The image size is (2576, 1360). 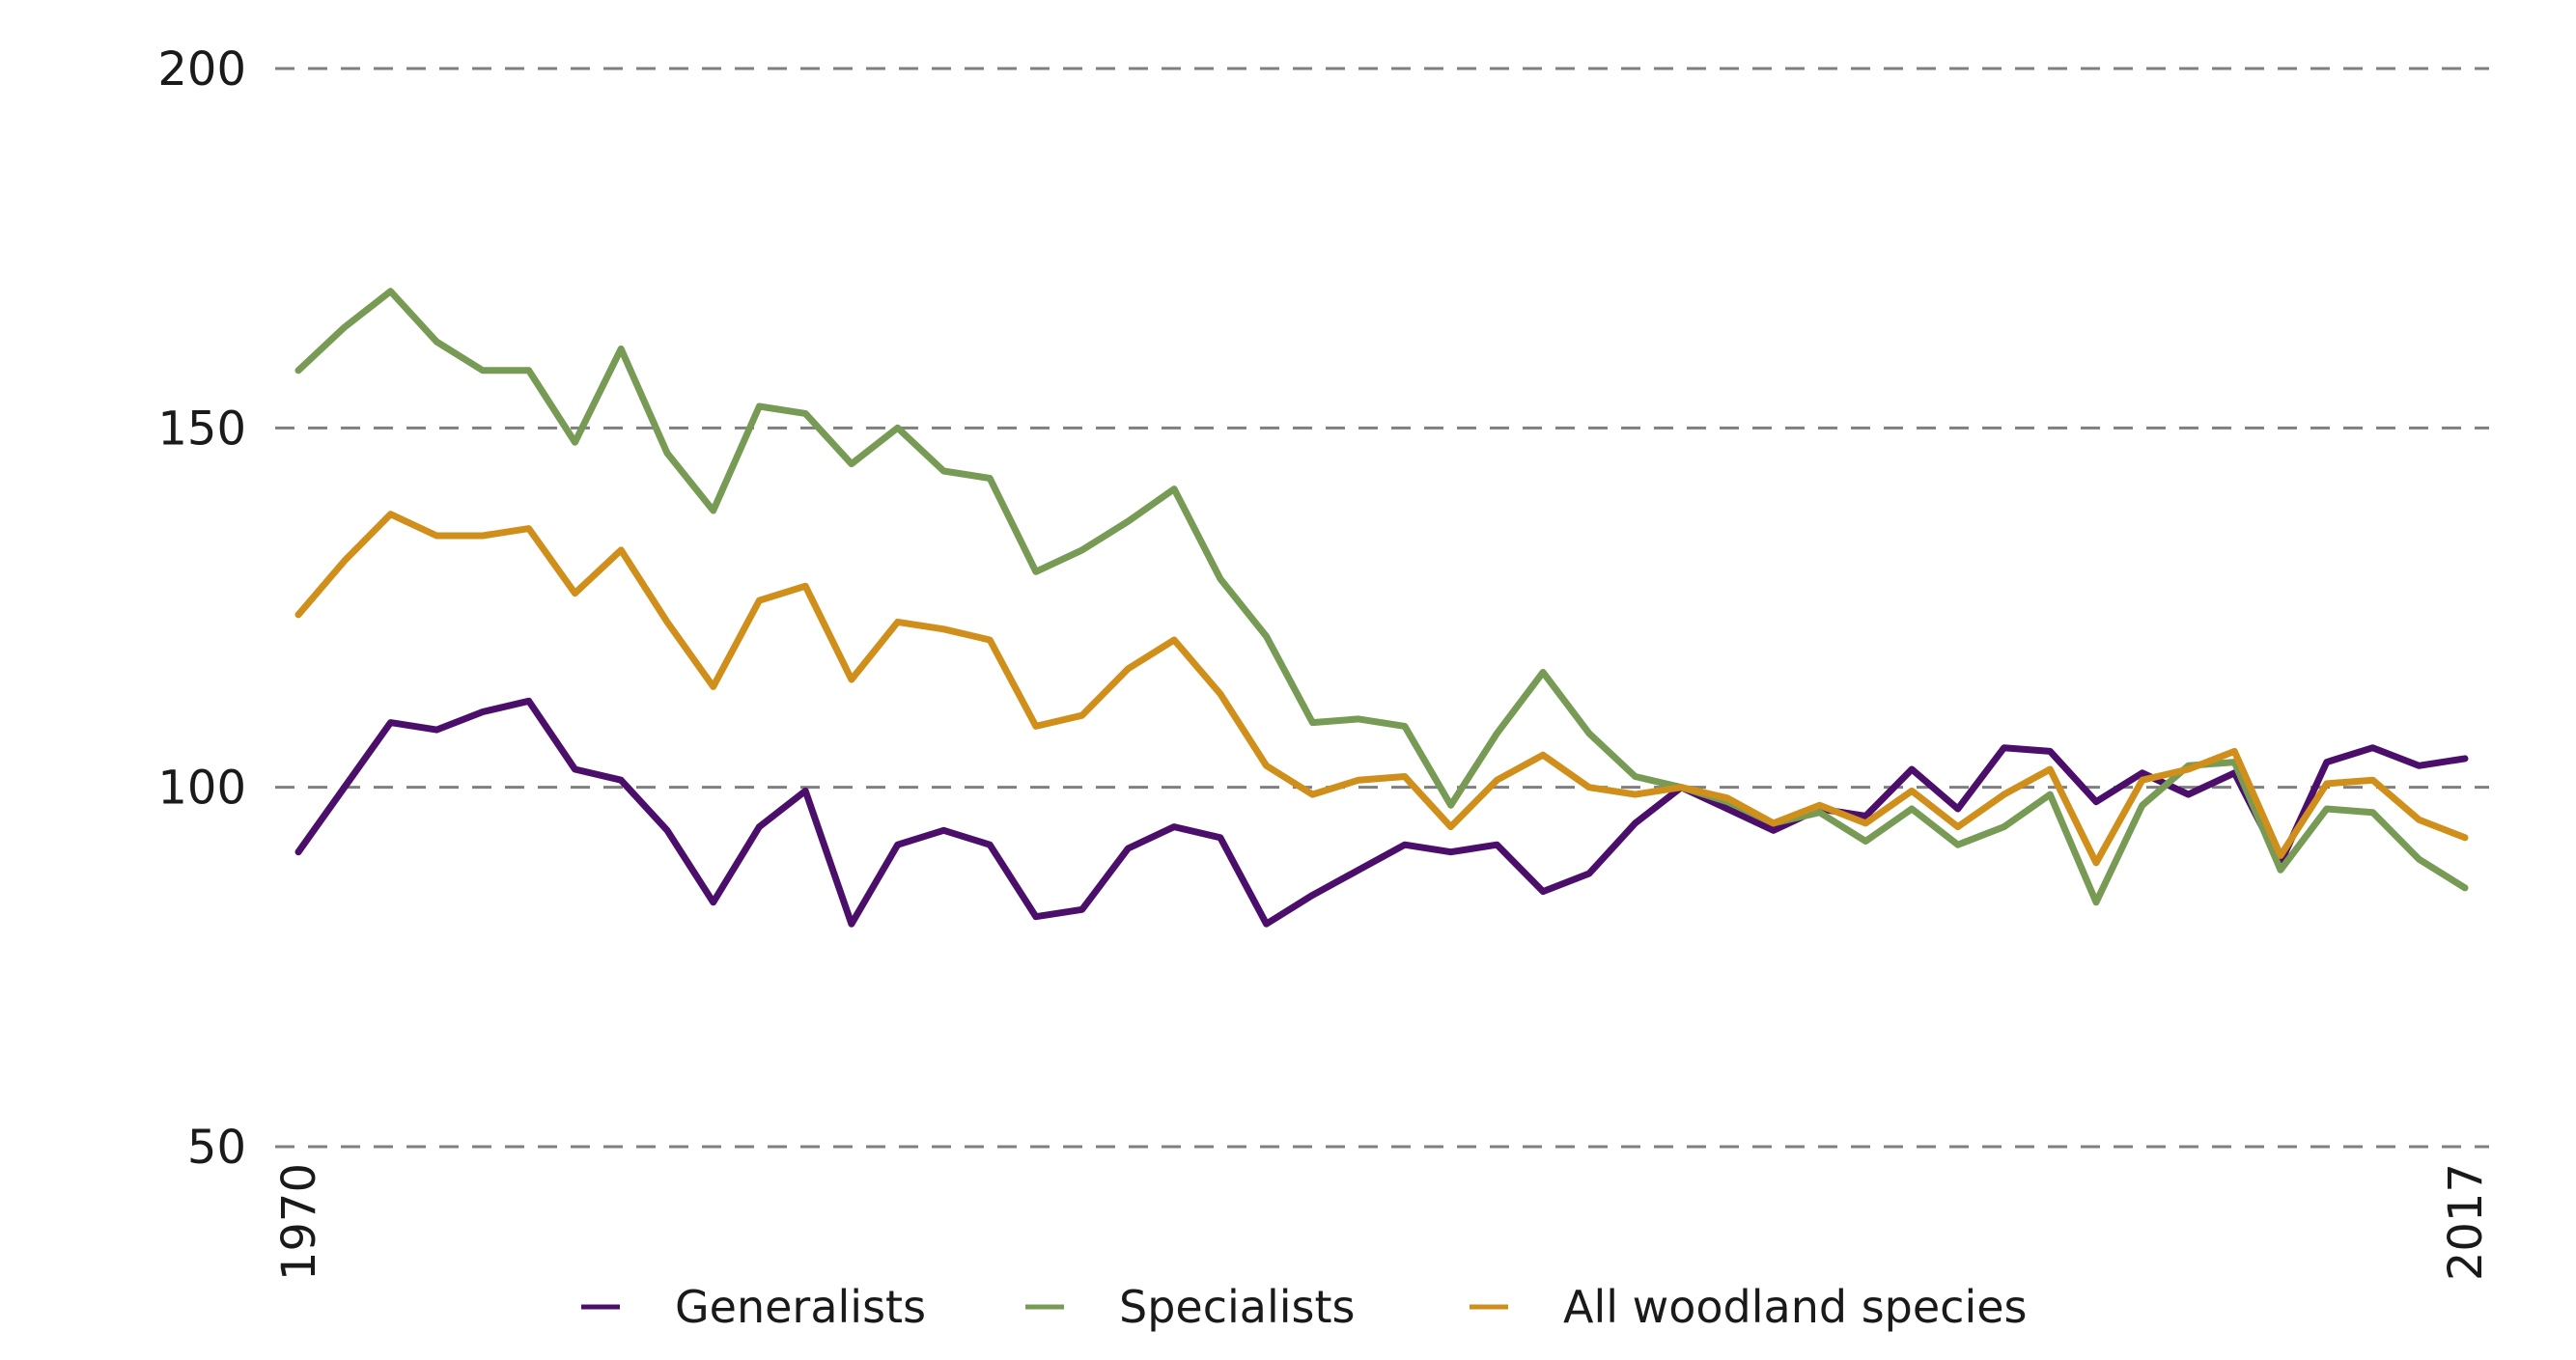 What do you see at coordinates (1238, 1307) in the screenshot?
I see `legend-label: Specialists` at bounding box center [1238, 1307].